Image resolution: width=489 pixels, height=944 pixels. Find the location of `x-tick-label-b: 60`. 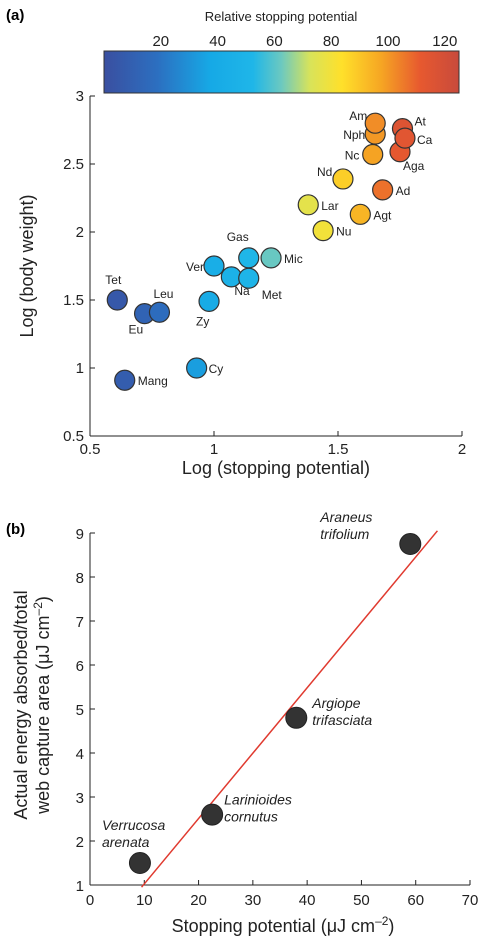

x-tick-label-b: 60 is located at coordinates (415, 900).